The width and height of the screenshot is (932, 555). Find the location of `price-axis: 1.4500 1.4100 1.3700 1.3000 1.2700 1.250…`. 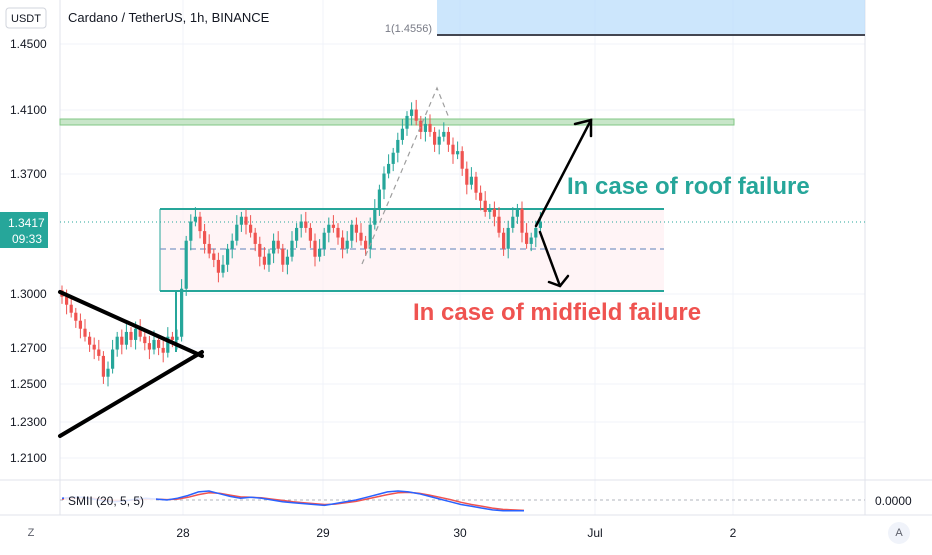

price-axis: 1.4500 1.4100 1.3700 1.3000 1.2700 1.250… is located at coordinates (28, 251).